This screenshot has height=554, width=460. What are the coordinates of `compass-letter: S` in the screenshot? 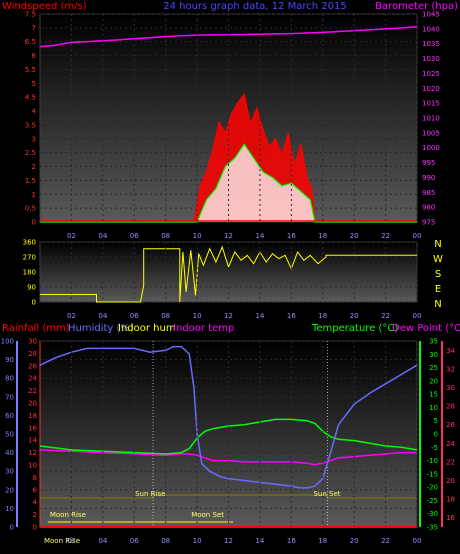 It's located at (438, 274).